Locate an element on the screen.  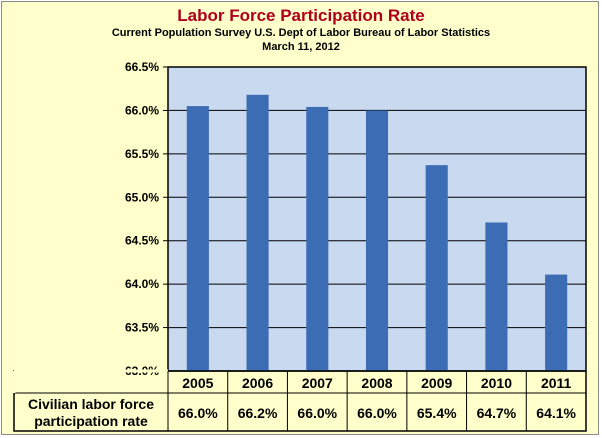
x-category-label: 2006 is located at coordinates (257, 383).